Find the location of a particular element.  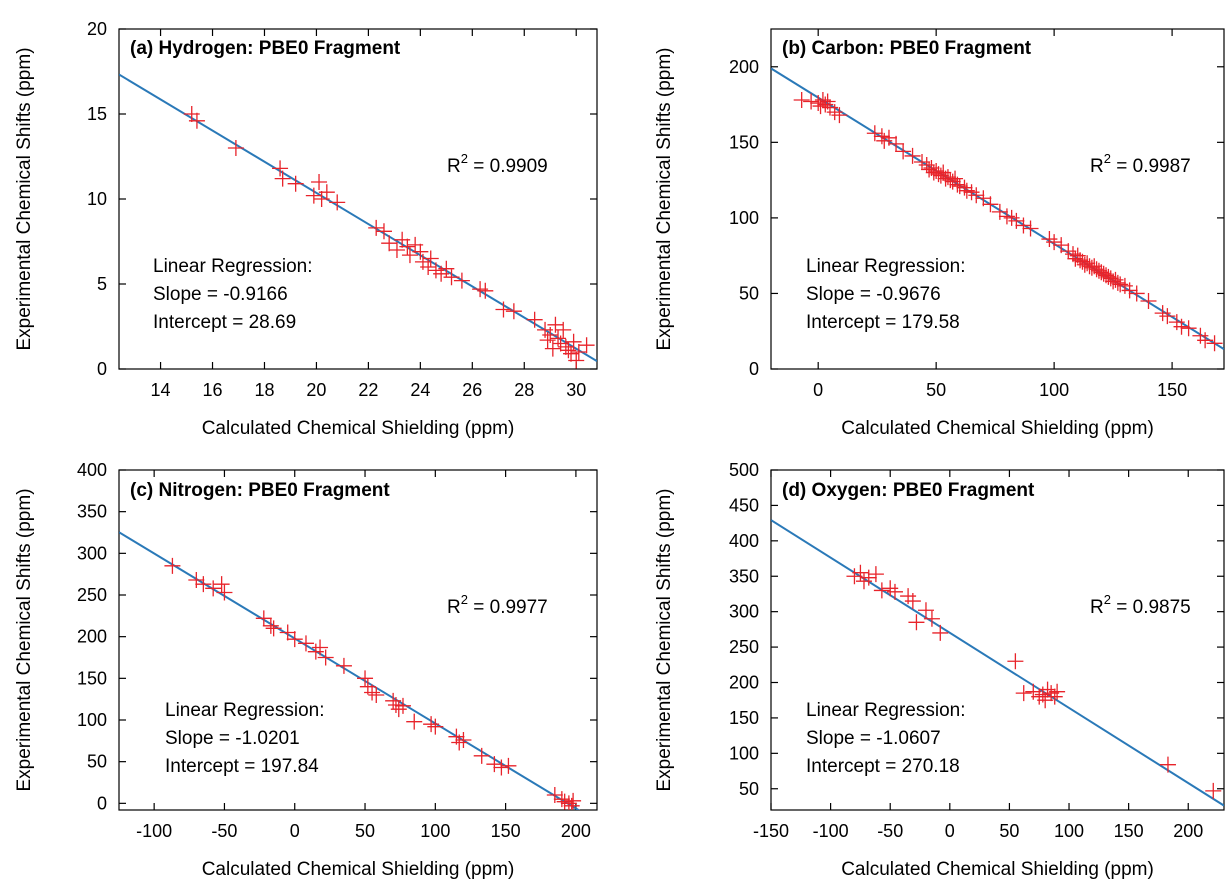

y-tick-label: 50 is located at coordinates (749, 789).